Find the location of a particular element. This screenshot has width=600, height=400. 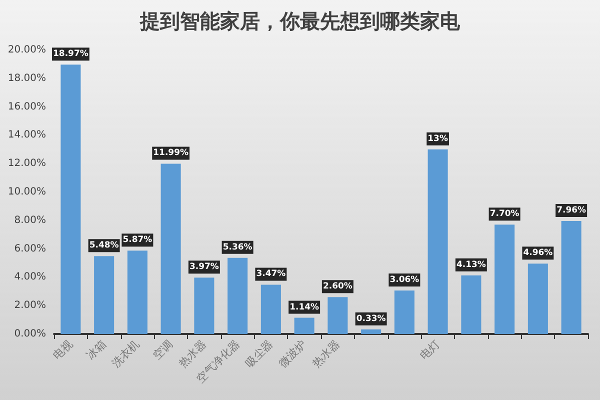

x-tick-label: 洗衣机 is located at coordinates (126, 353).